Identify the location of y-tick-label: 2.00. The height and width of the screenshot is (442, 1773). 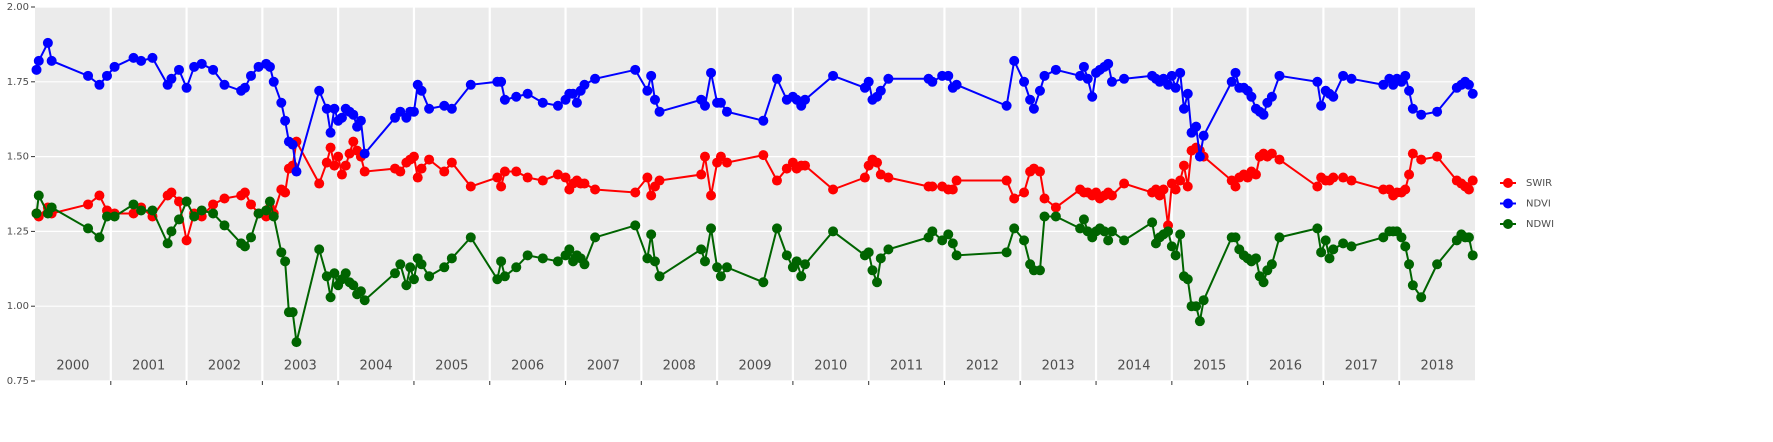
(18, 7).